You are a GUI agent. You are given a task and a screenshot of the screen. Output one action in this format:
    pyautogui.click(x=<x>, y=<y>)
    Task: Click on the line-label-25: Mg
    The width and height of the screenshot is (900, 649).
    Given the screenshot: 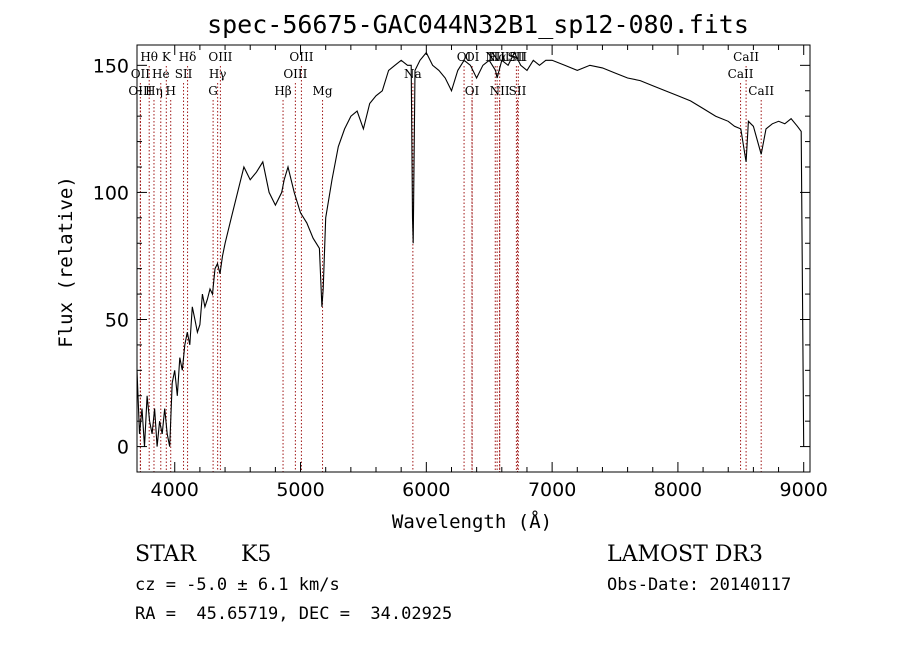 What is the action you would take?
    pyautogui.click(x=323, y=91)
    